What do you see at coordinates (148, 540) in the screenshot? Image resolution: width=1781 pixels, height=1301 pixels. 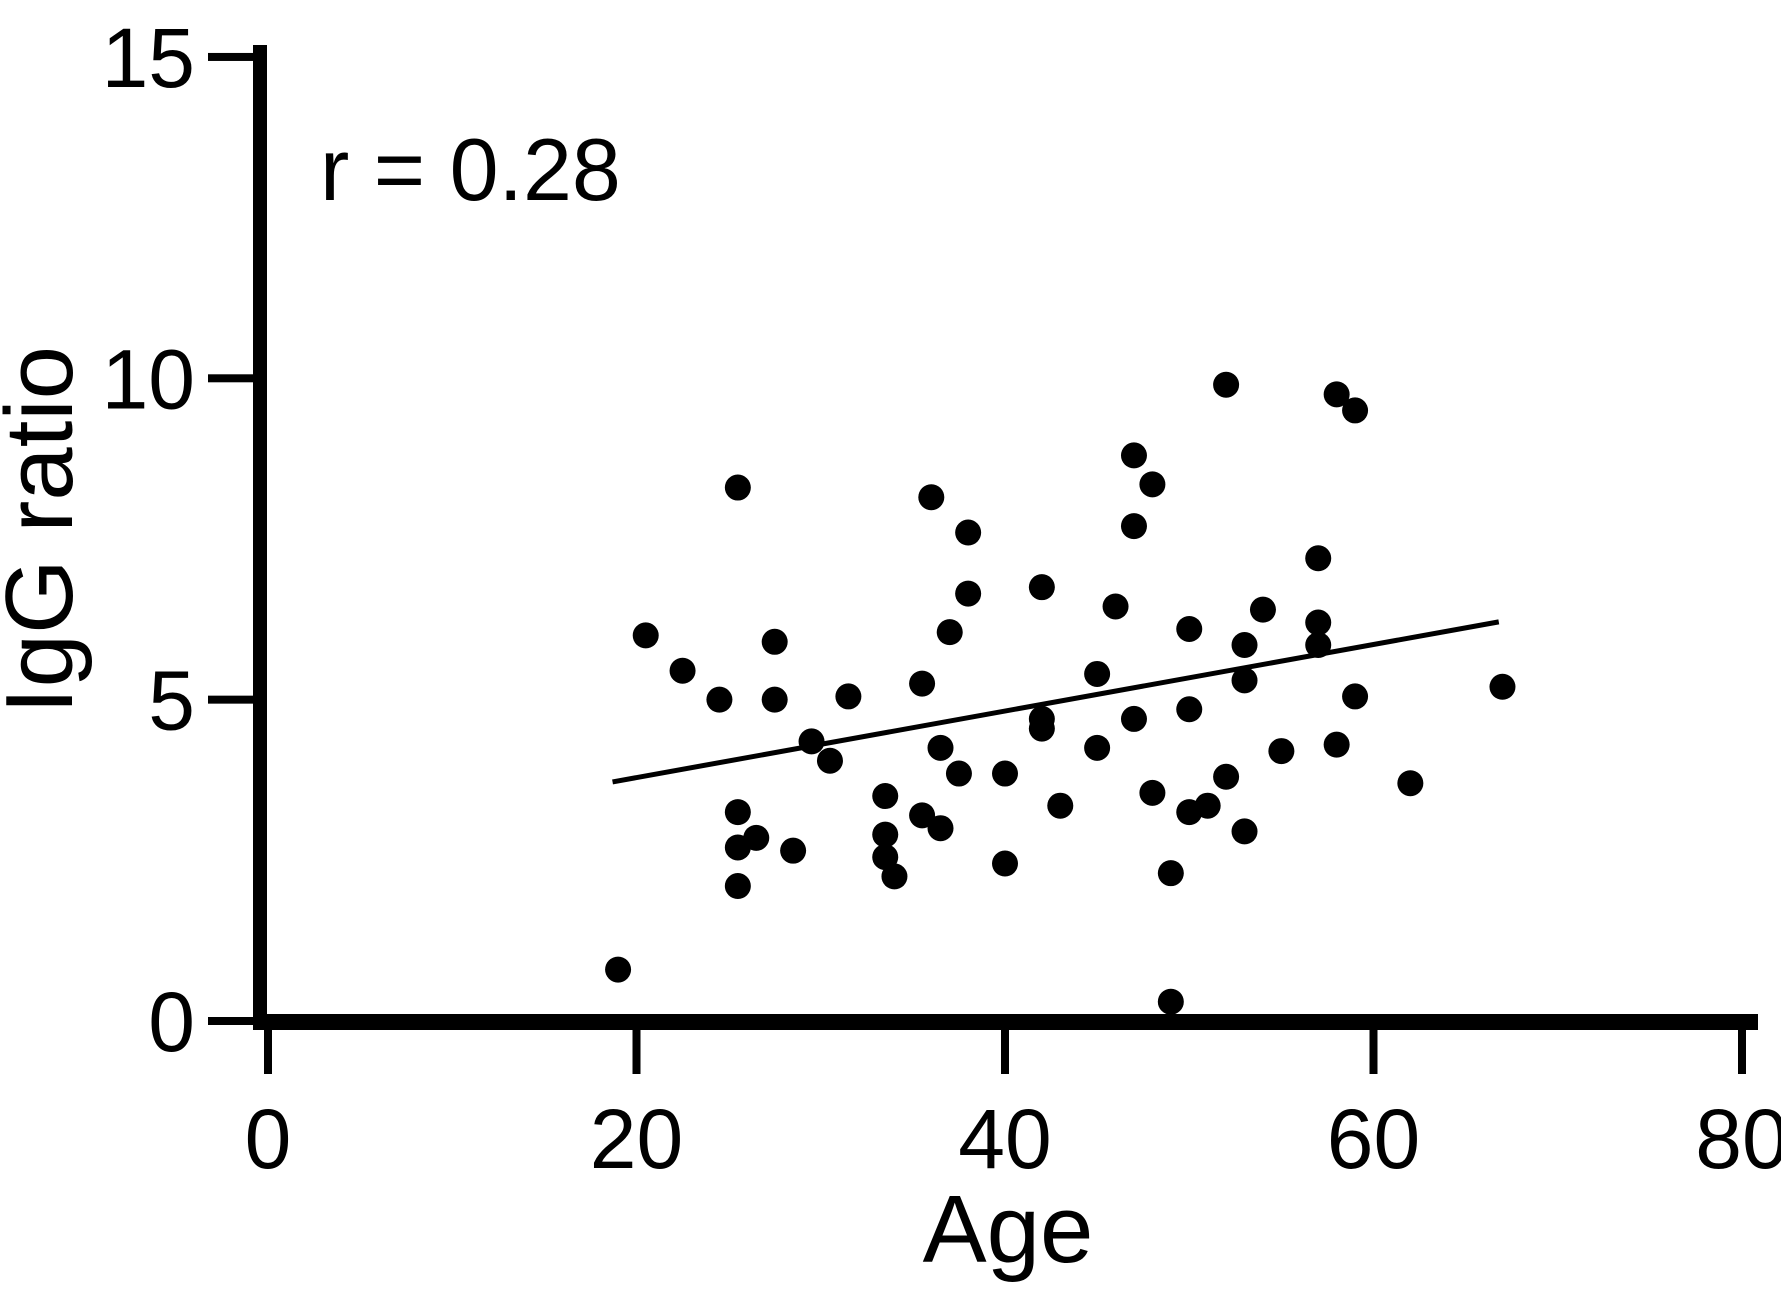 I see `y-axis-tick-labels: 0 5 10 15` at bounding box center [148, 540].